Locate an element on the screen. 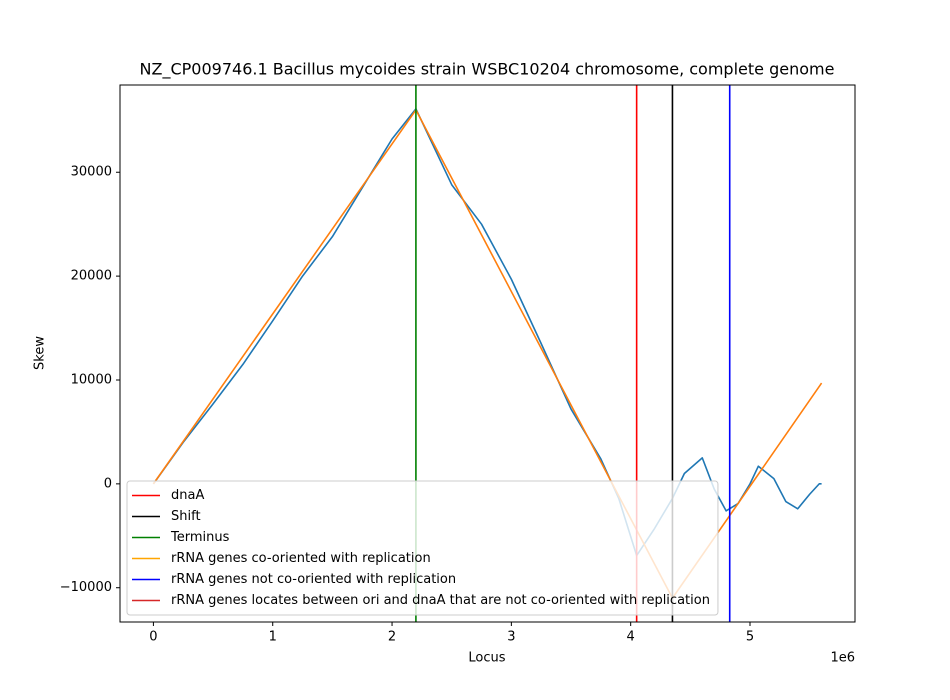  legend-label: Terminus is located at coordinates (200, 537).